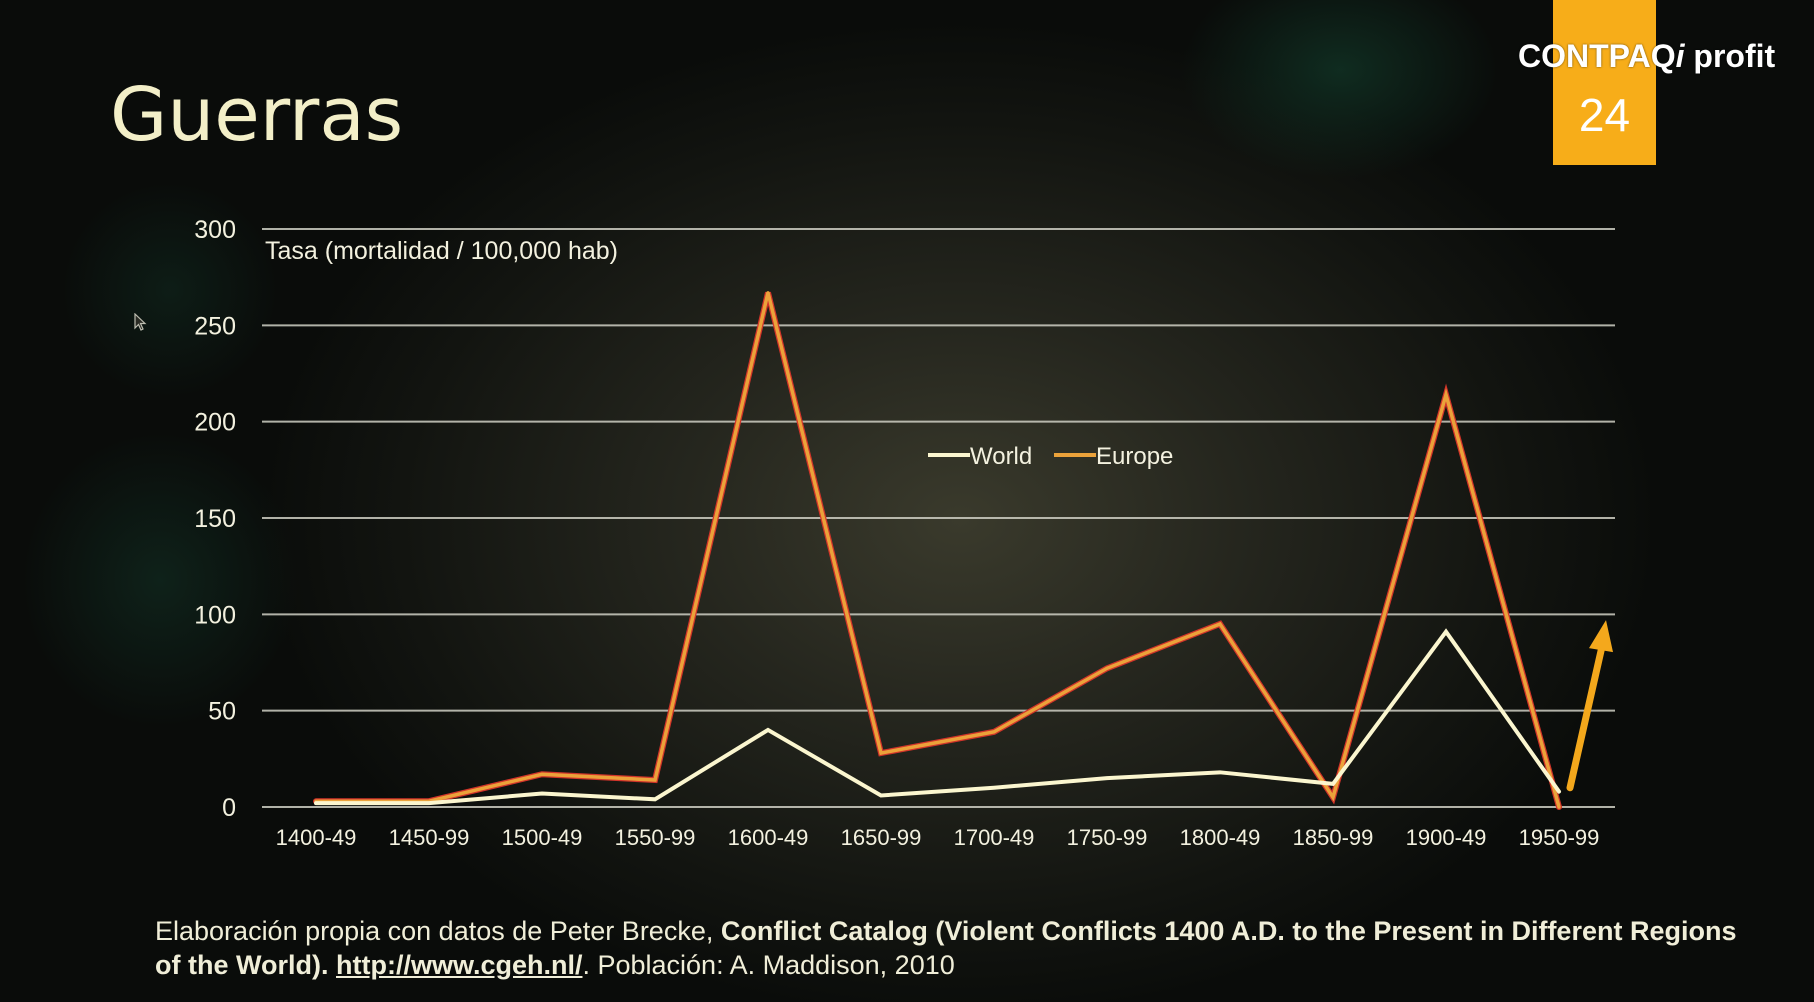 The image size is (1814, 1002). Describe the element at coordinates (215, 326) in the screenshot. I see `y-tick-label: 250` at that location.